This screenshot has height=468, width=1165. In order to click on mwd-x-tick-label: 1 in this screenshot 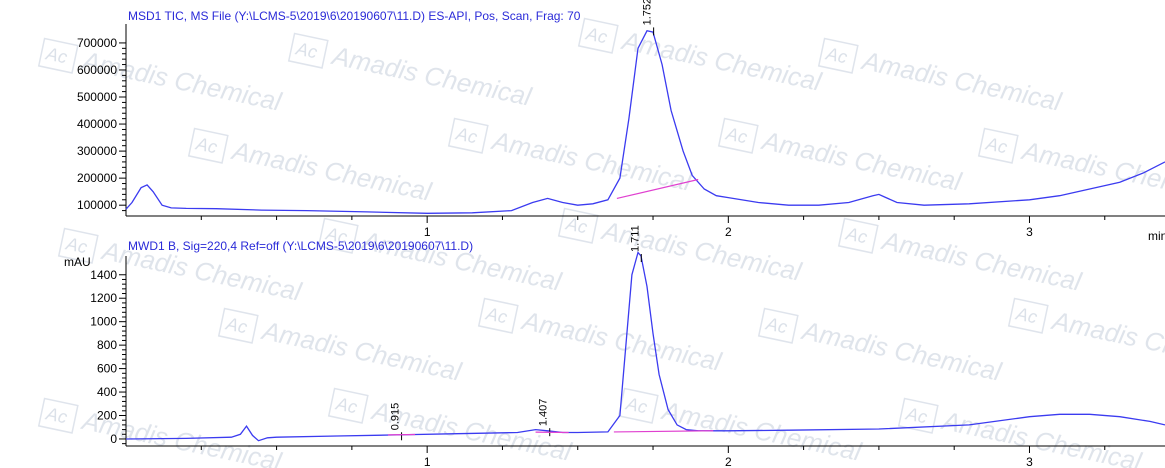, I will do `click(427, 461)`.